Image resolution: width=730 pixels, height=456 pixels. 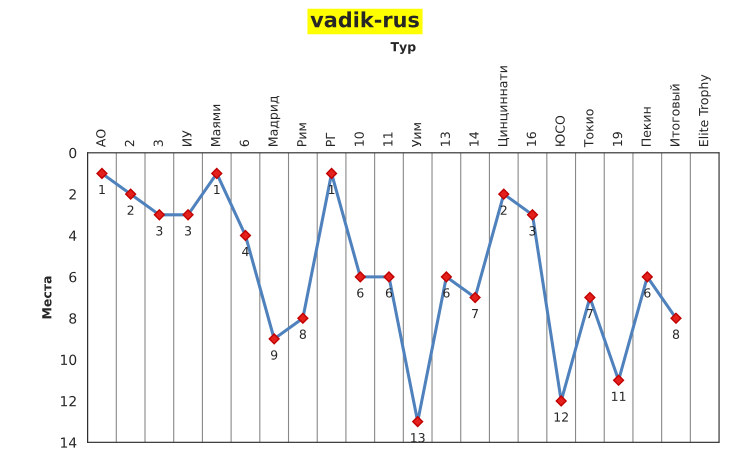 What do you see at coordinates (68, 360) in the screenshot?
I see `y-tick-label: 10` at bounding box center [68, 360].